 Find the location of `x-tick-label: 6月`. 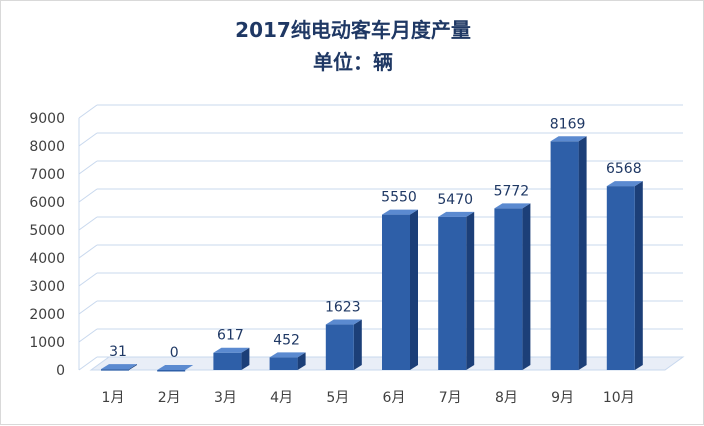

x-tick-label: 6月 is located at coordinates (394, 398).